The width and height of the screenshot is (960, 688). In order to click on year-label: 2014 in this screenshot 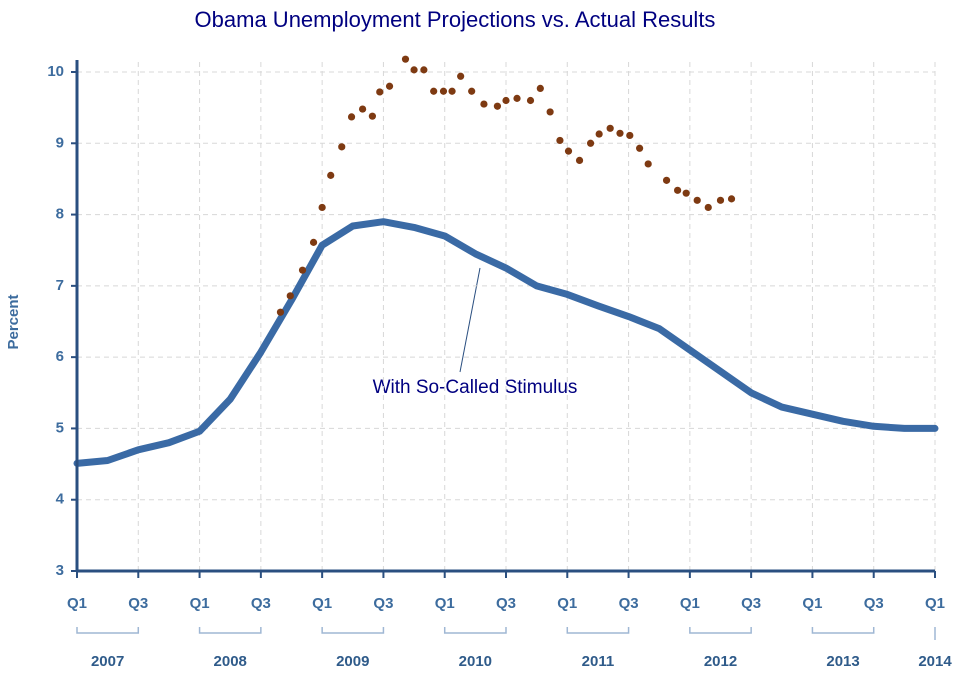, I will do `click(935, 661)`.